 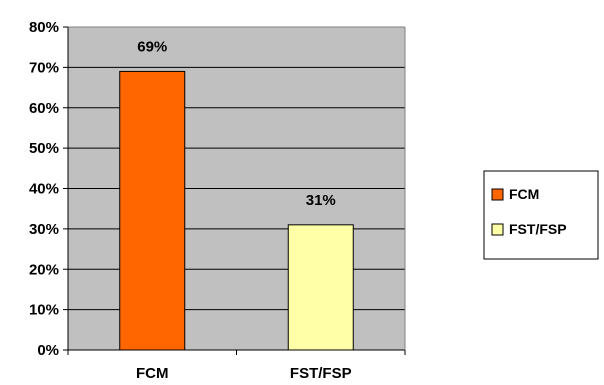 I want to click on y-tick-label: 70%, so click(x=44, y=67).